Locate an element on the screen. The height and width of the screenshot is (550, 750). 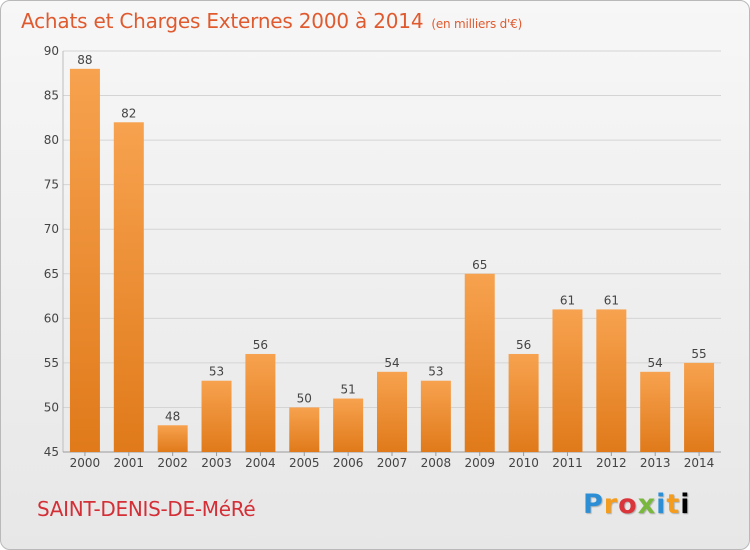
bar-2009 is located at coordinates (479, 362).